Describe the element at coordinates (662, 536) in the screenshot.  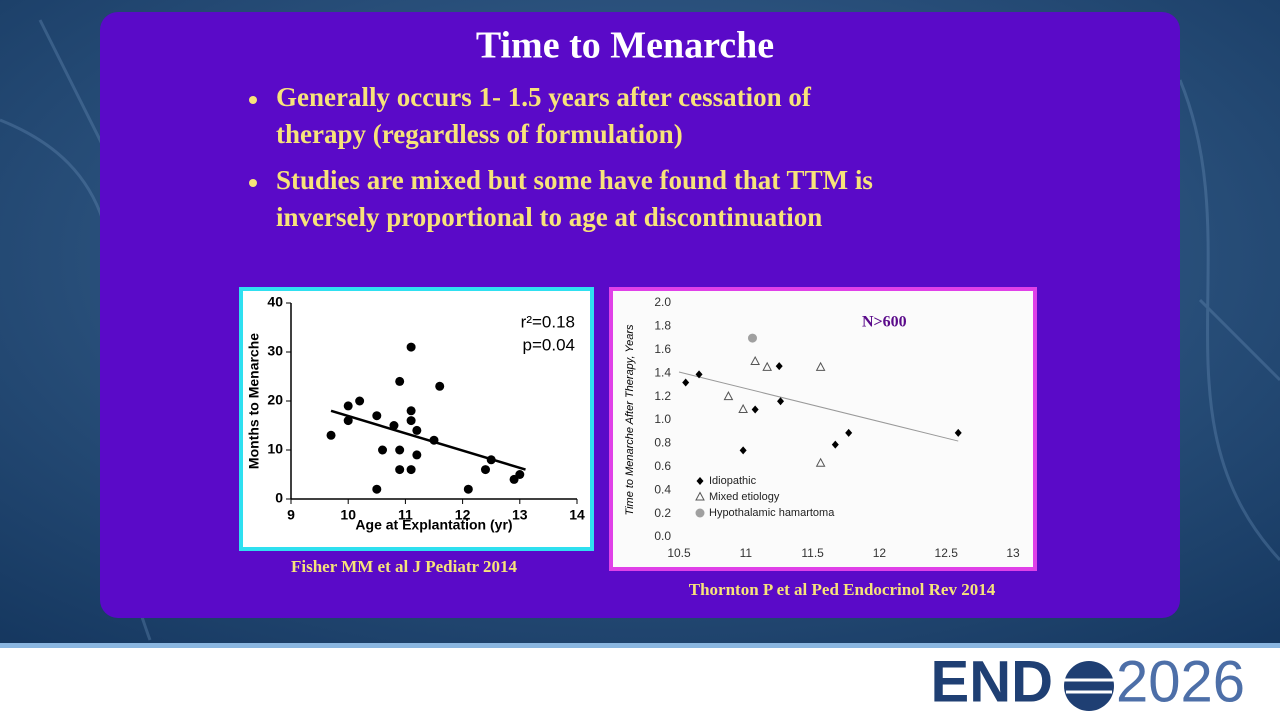
I see `y-tick-label: 0.0` at that location.